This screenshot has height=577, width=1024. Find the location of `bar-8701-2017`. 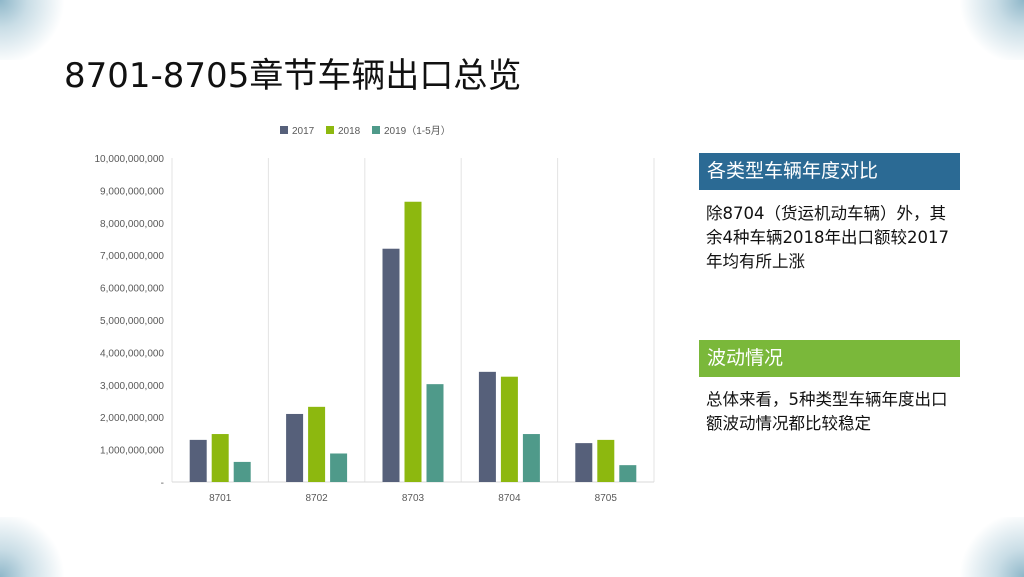

bar-8701-2017 is located at coordinates (198, 460).